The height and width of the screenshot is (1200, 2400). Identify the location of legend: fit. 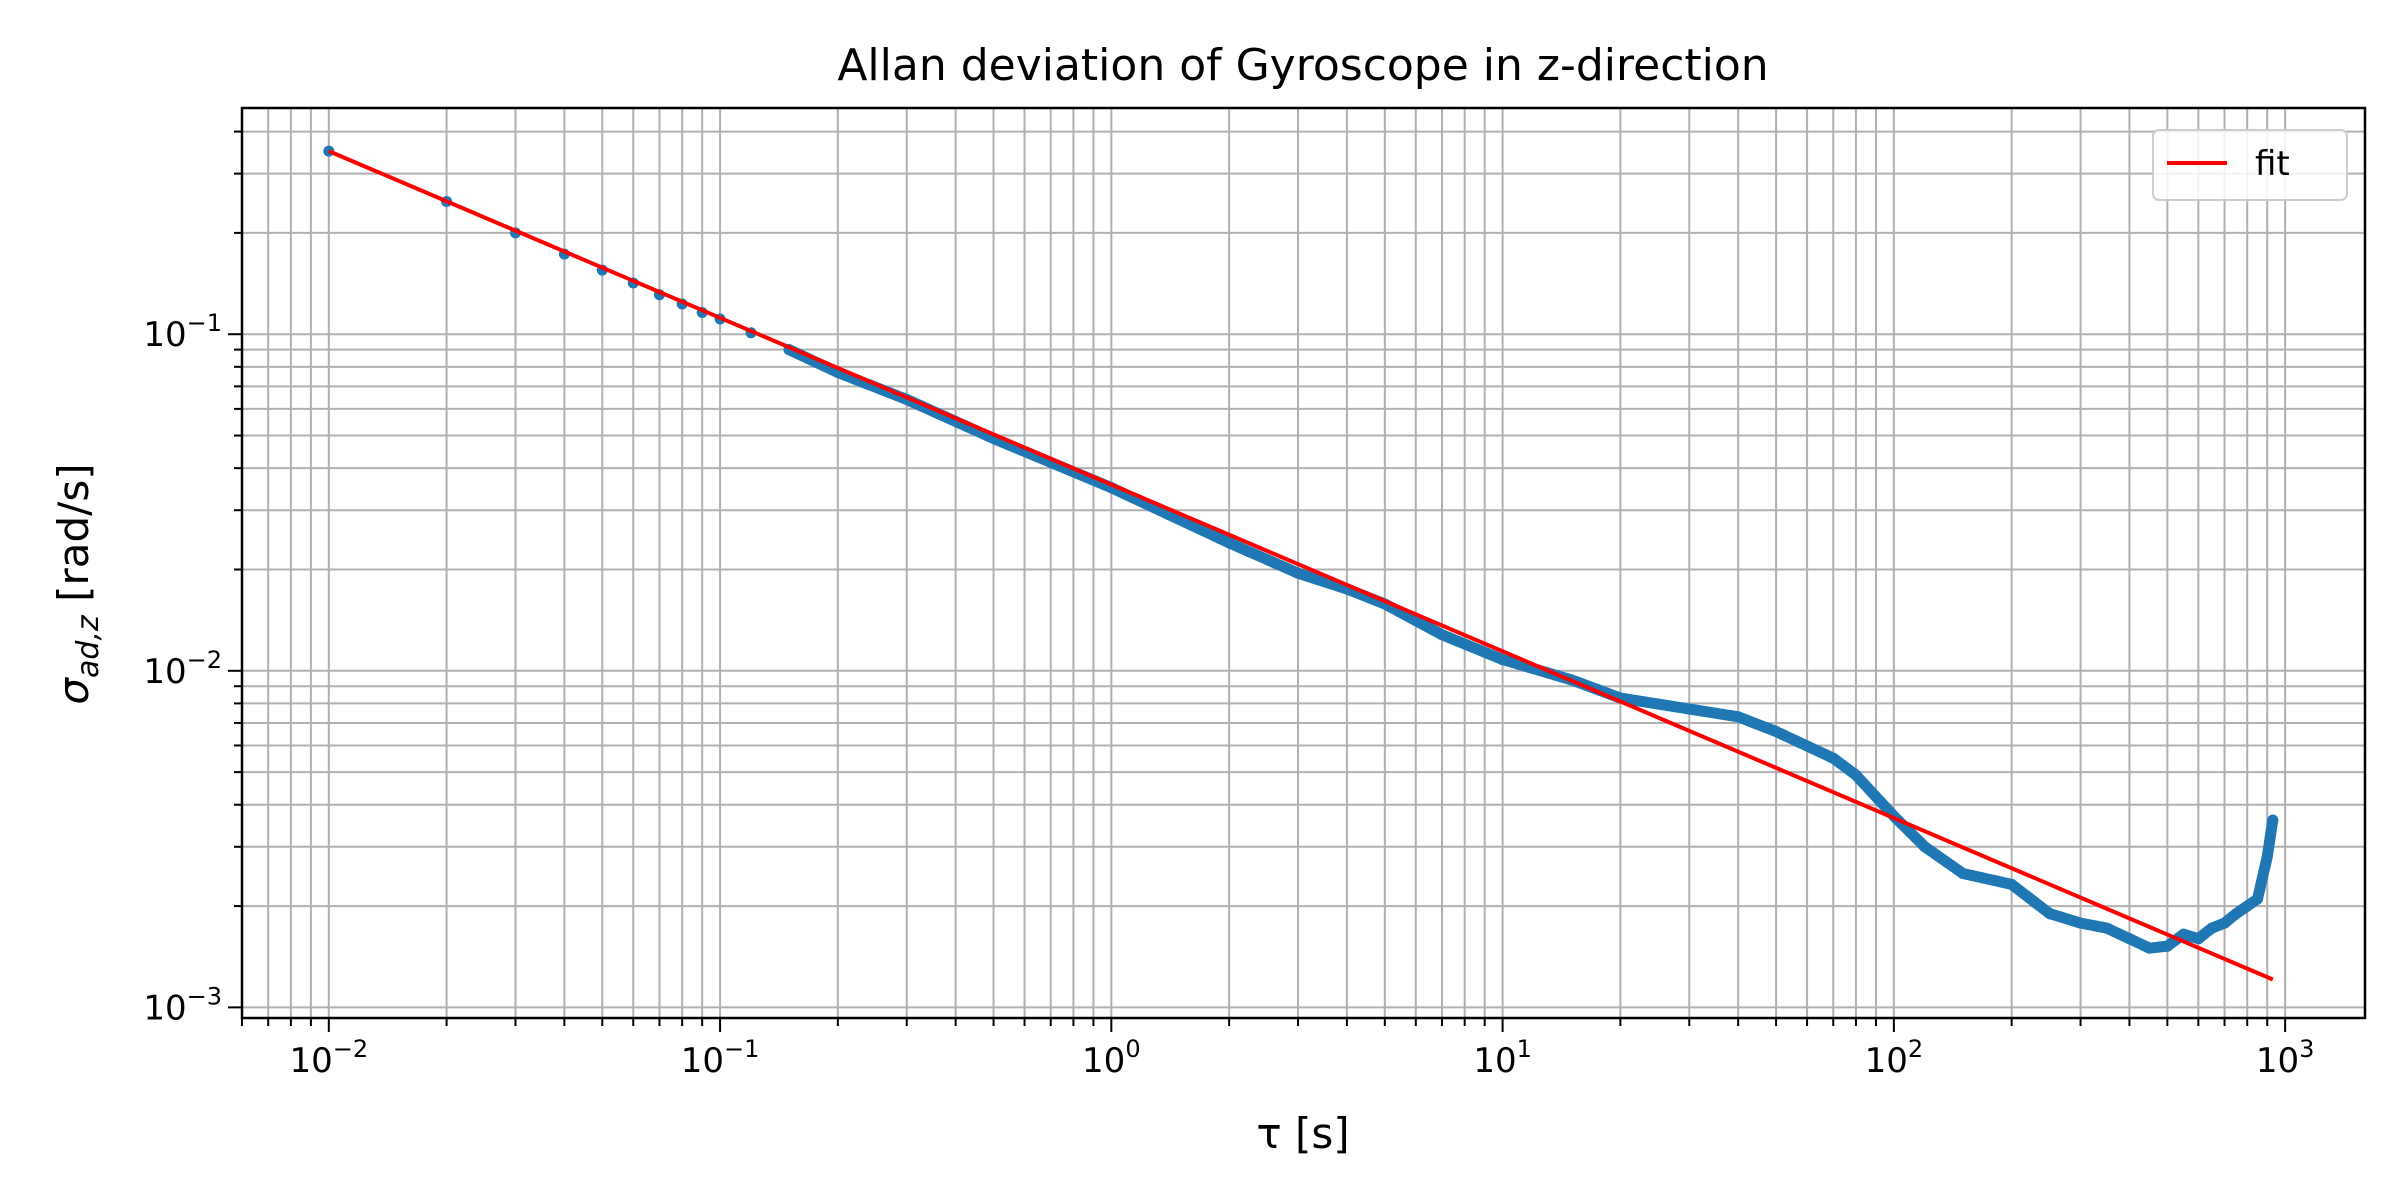
(2250, 165).